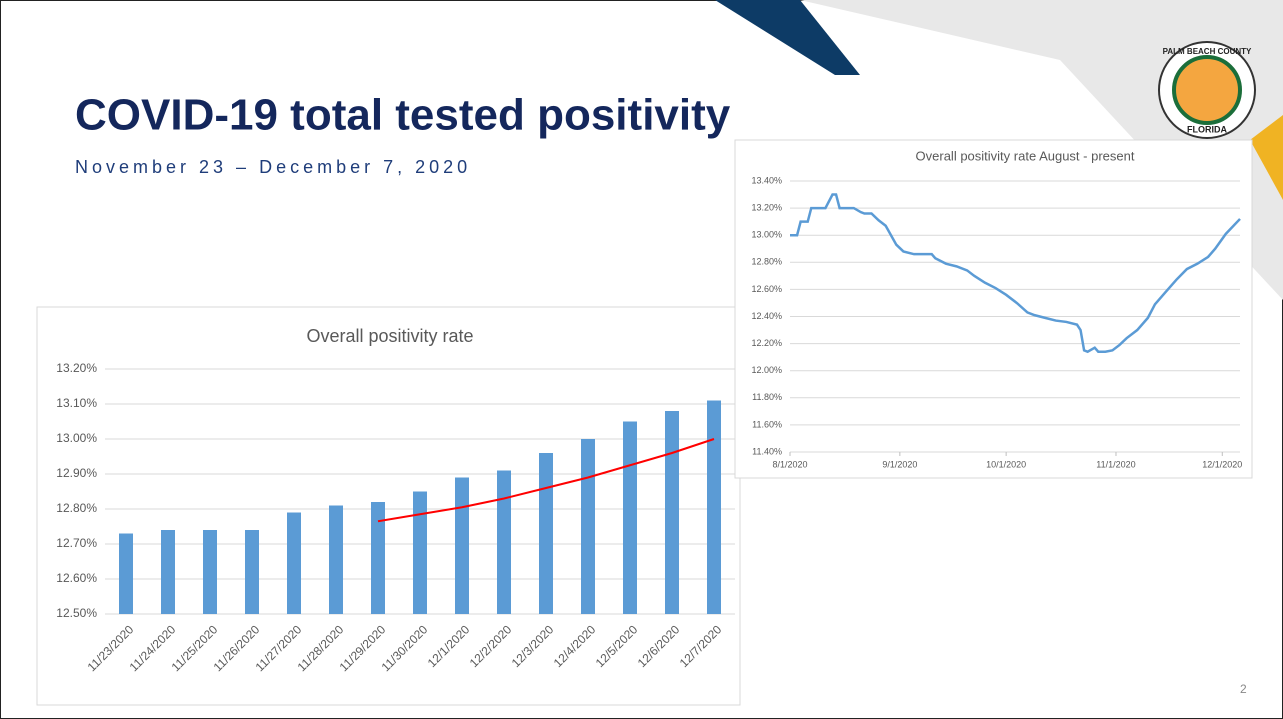  What do you see at coordinates (899, 464) in the screenshot?
I see `x-tick-label: 9/1/2020` at bounding box center [899, 464].